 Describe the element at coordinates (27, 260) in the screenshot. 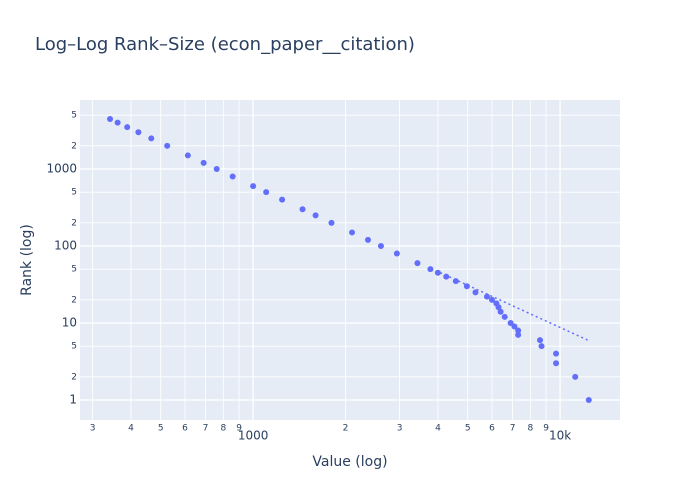

I see `y-axis-title: Rank (log)` at that location.